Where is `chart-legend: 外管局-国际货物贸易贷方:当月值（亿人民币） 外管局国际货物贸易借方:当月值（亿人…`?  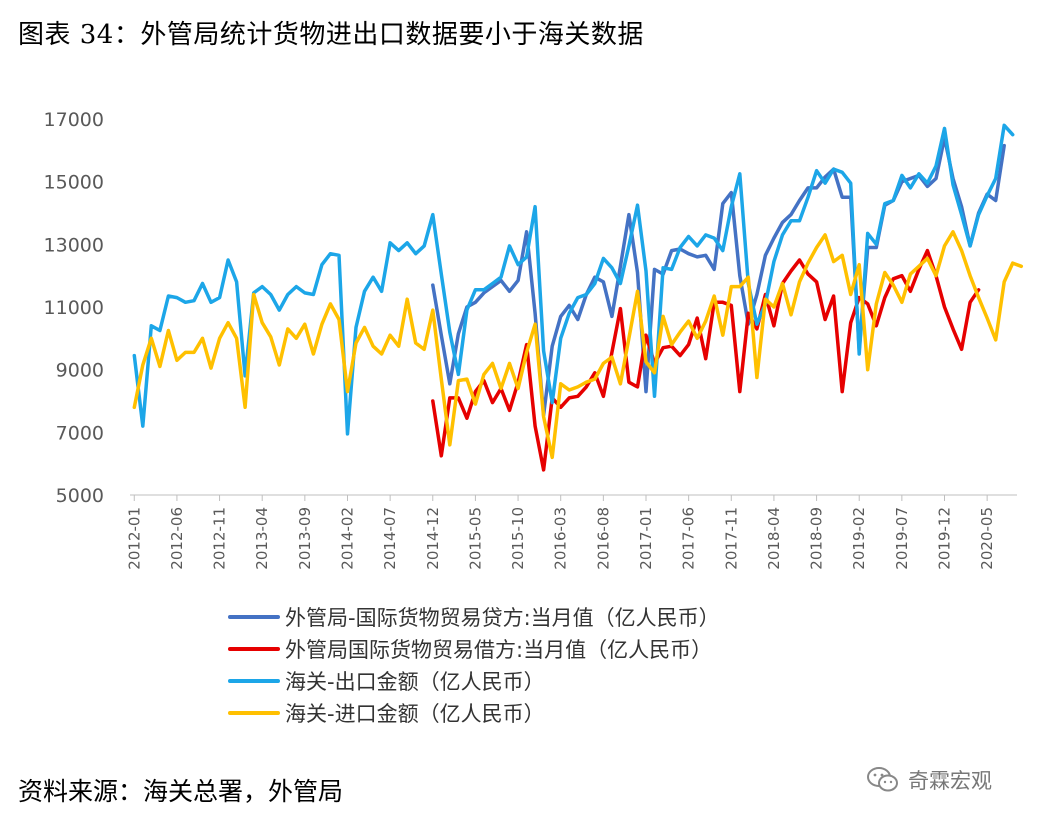
chart-legend: 外管局-国际货物贸易贷方:当月值（亿人民币） 外管局国际货物贸易借方:当月值（亿人… is located at coordinates (474, 666).